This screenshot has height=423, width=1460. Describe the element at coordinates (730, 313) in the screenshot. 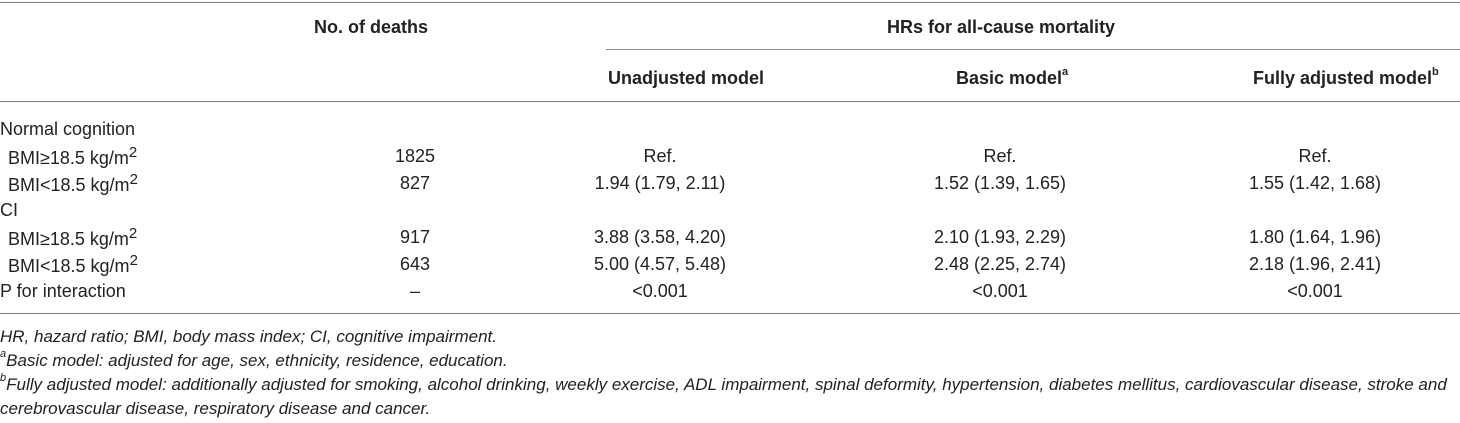

I see `table-bottom-rule` at that location.